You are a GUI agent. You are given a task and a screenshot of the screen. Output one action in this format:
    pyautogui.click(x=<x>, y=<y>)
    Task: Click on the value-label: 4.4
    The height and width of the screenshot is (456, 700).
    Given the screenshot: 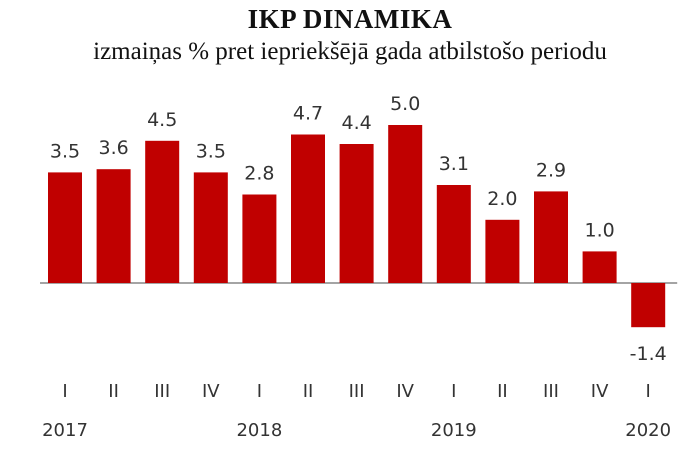 What is the action you would take?
    pyautogui.click(x=356, y=123)
    